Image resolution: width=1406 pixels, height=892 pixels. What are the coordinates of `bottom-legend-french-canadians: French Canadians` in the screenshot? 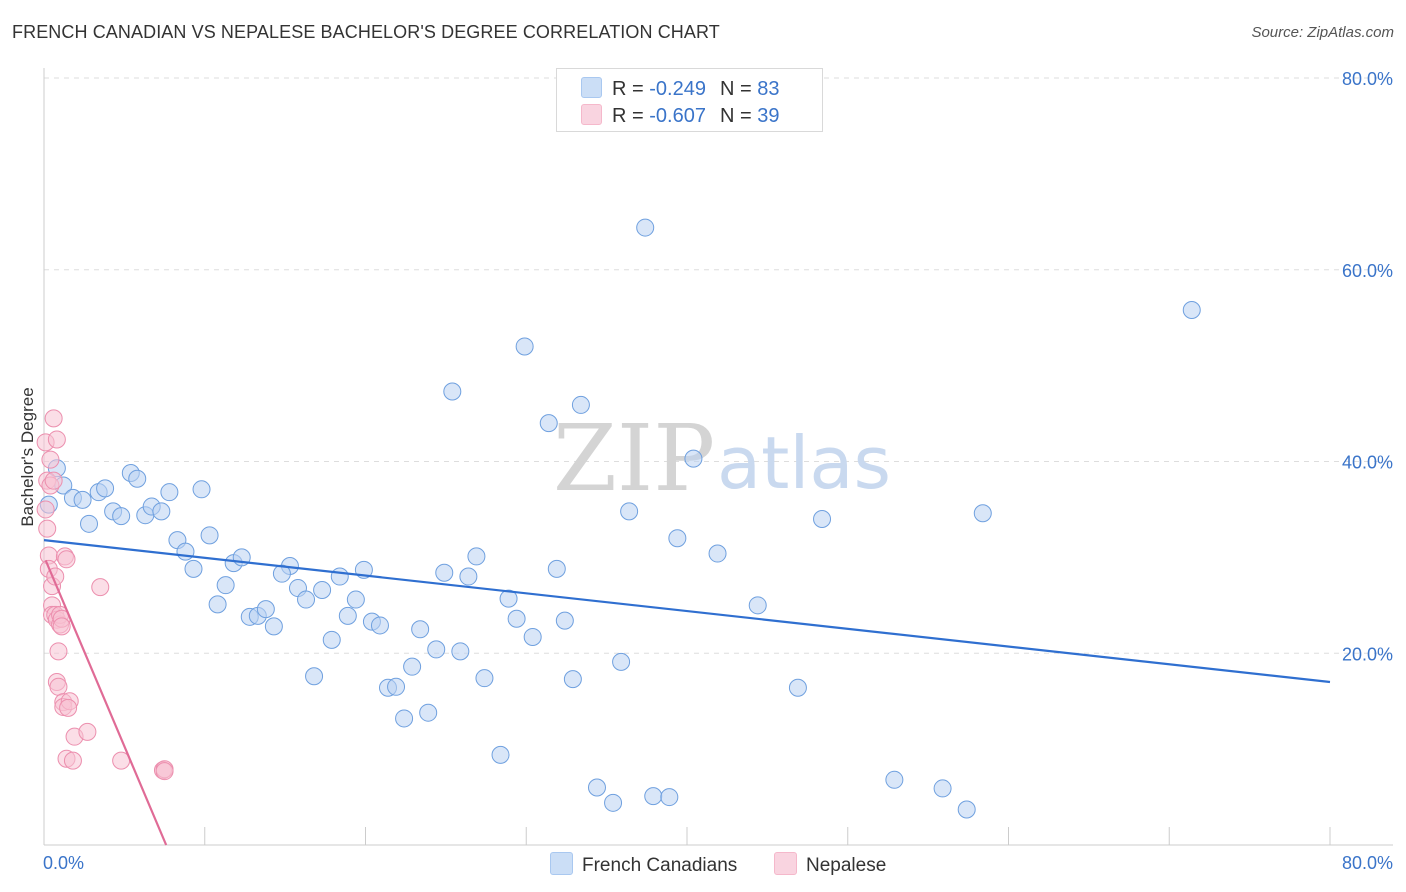 It's located at (643, 864).